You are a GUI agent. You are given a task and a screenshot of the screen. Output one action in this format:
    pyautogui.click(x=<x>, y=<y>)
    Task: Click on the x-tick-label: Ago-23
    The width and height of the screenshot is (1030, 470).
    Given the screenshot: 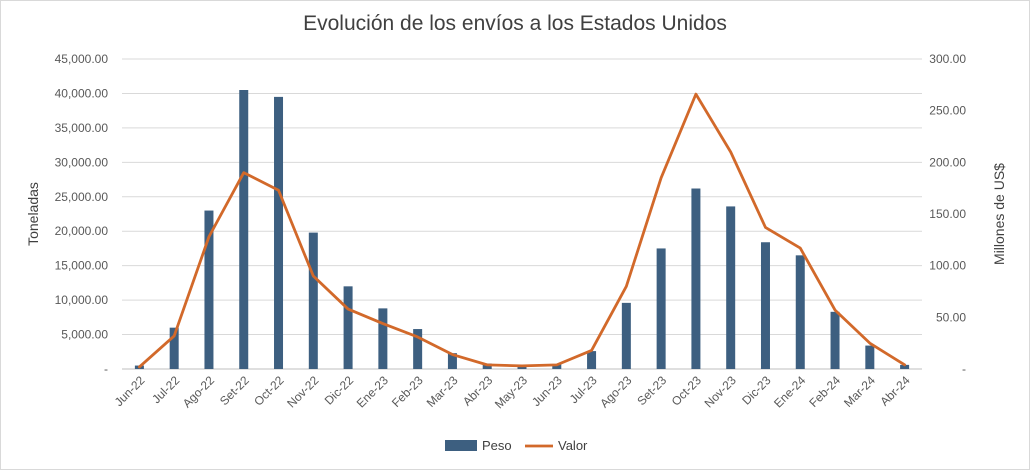 What is the action you would take?
    pyautogui.click(x=615, y=391)
    